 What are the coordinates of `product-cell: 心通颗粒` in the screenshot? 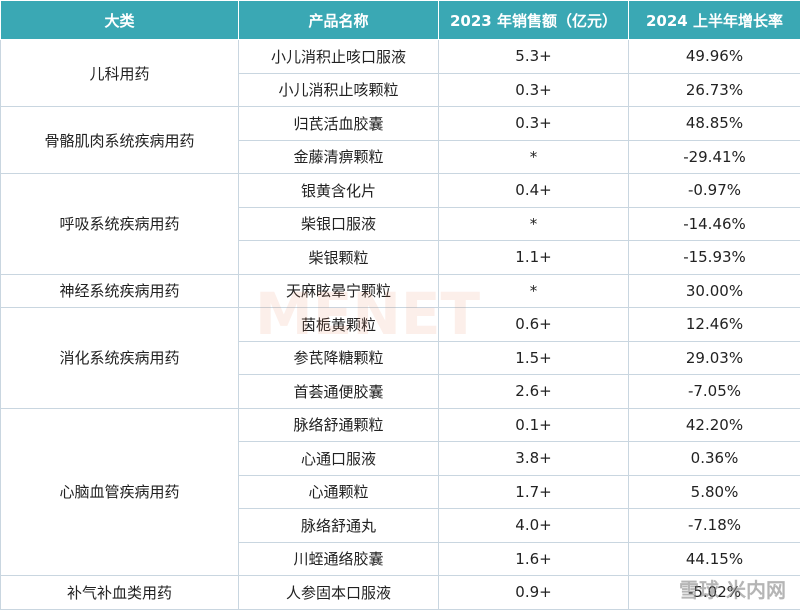 It's located at (339, 492).